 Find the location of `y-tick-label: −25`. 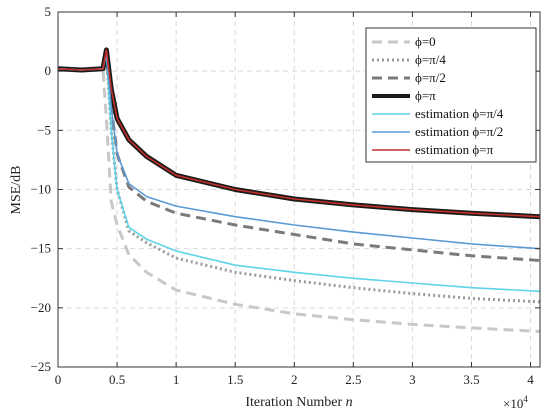

y-tick-label: −25 is located at coordinates (41, 366).